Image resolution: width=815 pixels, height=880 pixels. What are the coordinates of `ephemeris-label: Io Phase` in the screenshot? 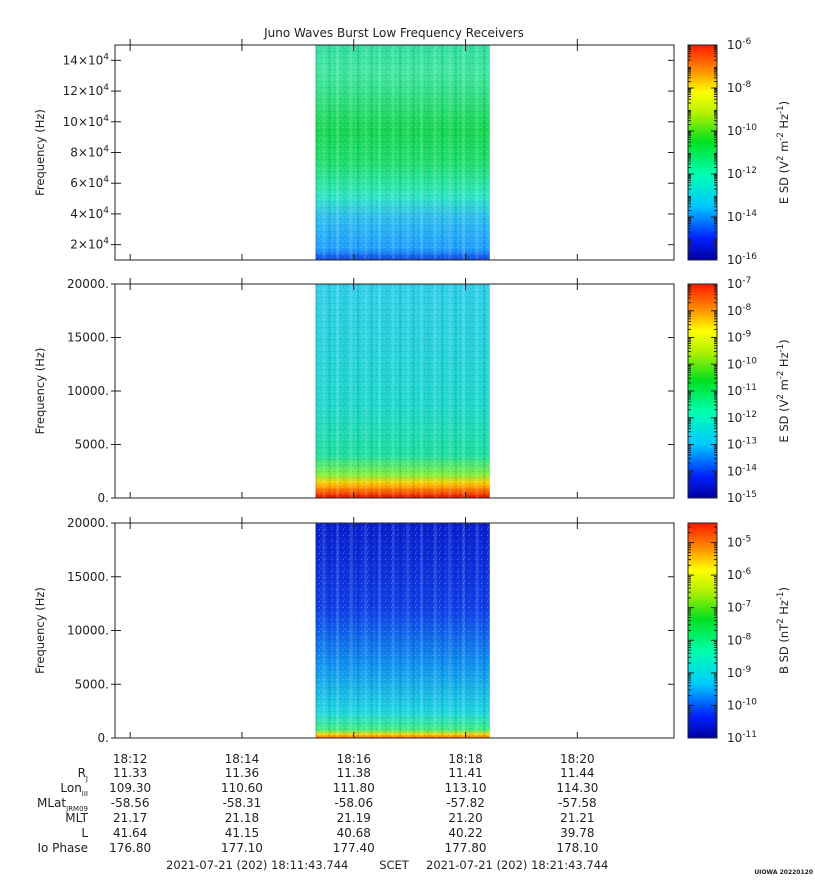 It's located at (62, 848).